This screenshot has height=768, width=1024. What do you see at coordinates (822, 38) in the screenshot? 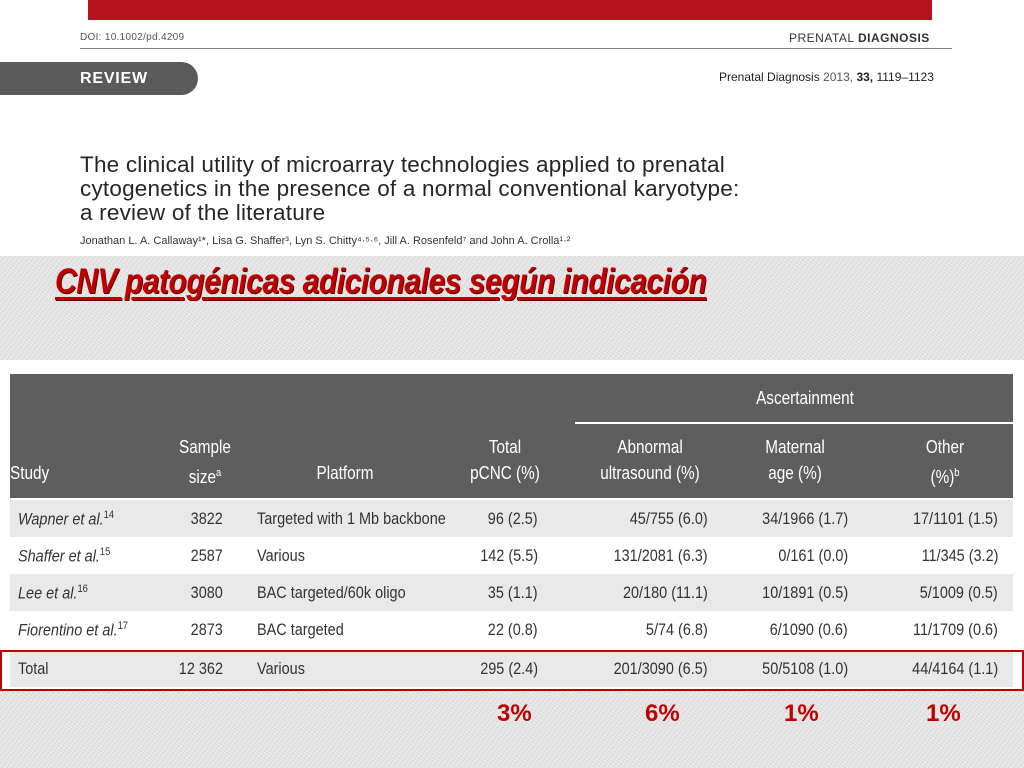
I see `journal-name-light: PRENATAL` at bounding box center [822, 38].